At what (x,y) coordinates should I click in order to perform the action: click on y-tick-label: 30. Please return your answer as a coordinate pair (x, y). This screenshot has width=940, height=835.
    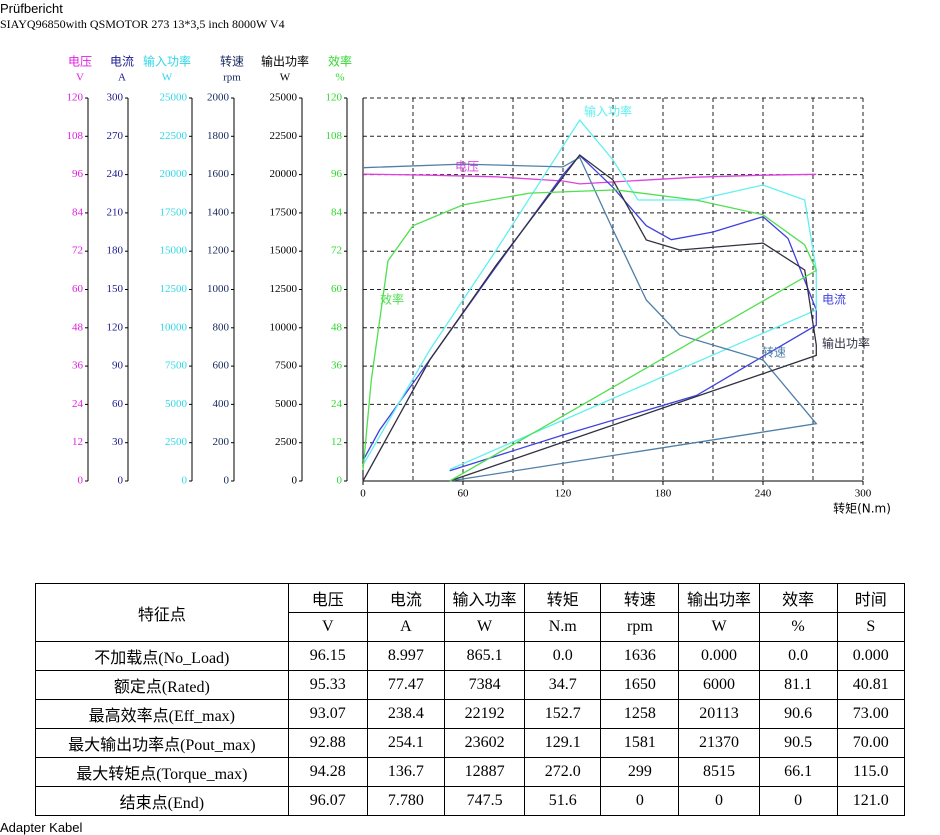
    Looking at the image, I should click on (118, 442).